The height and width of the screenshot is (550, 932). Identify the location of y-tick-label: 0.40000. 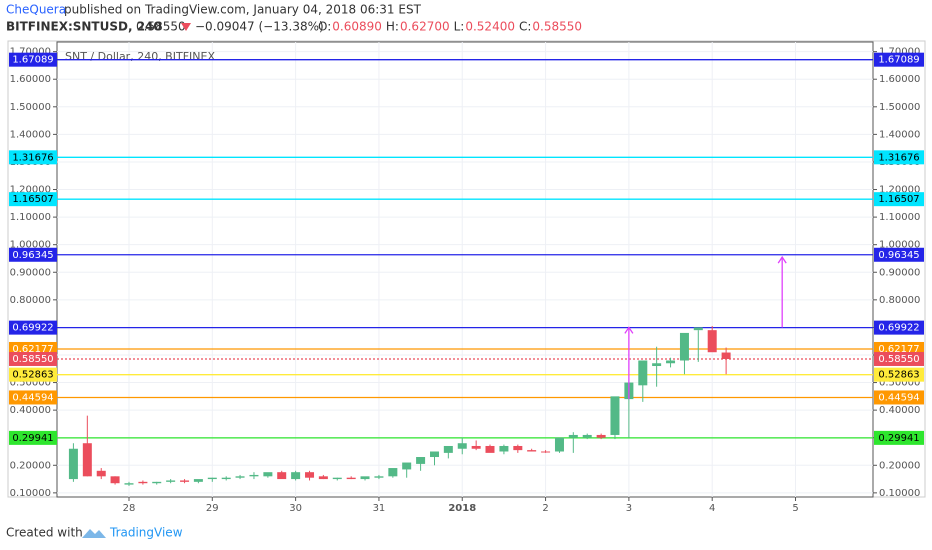
(30, 410).